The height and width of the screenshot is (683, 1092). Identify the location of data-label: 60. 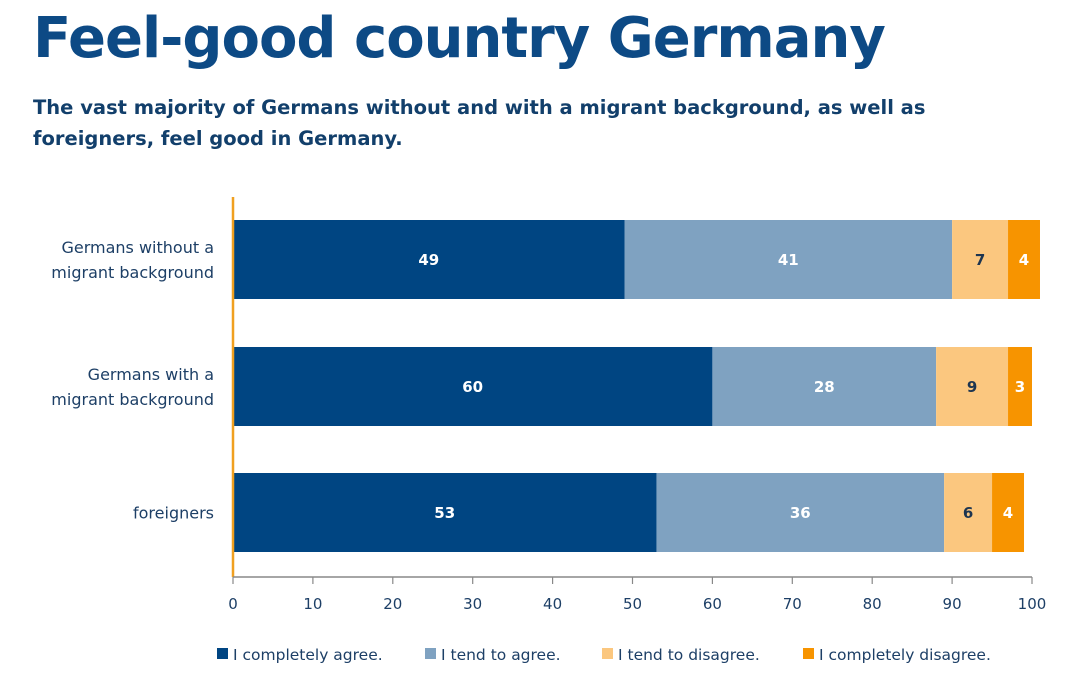
(472, 387).